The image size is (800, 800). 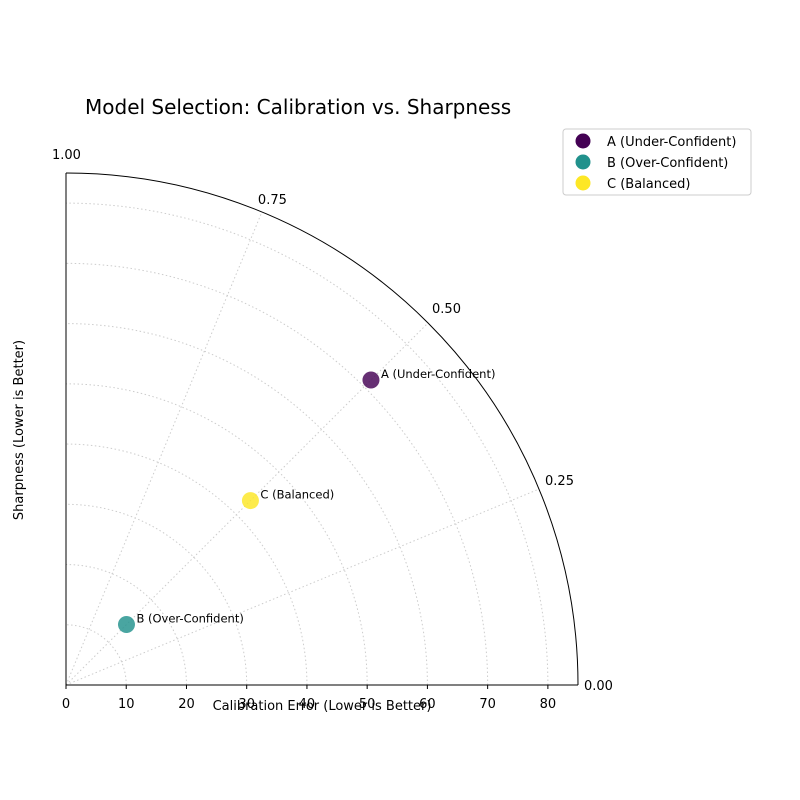 What do you see at coordinates (186, 704) in the screenshot?
I see `radial-tick-label: 20` at bounding box center [186, 704].